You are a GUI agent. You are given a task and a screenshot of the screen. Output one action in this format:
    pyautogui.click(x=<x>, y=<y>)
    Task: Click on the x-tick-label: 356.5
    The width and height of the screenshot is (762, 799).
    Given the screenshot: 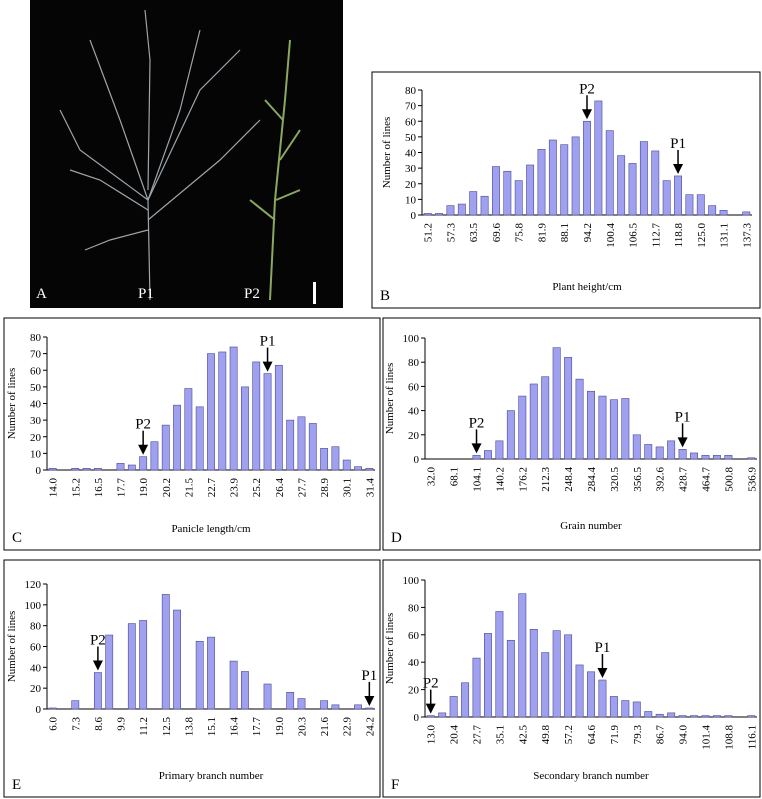 What is the action you would take?
    pyautogui.click(x=638, y=479)
    